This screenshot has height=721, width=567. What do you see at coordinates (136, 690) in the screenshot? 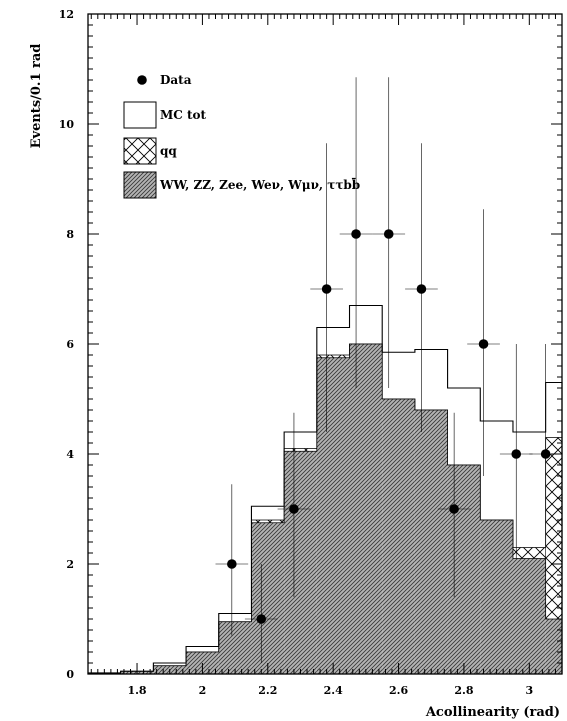
I see `x-tick-label: 1.8` at bounding box center [136, 690].